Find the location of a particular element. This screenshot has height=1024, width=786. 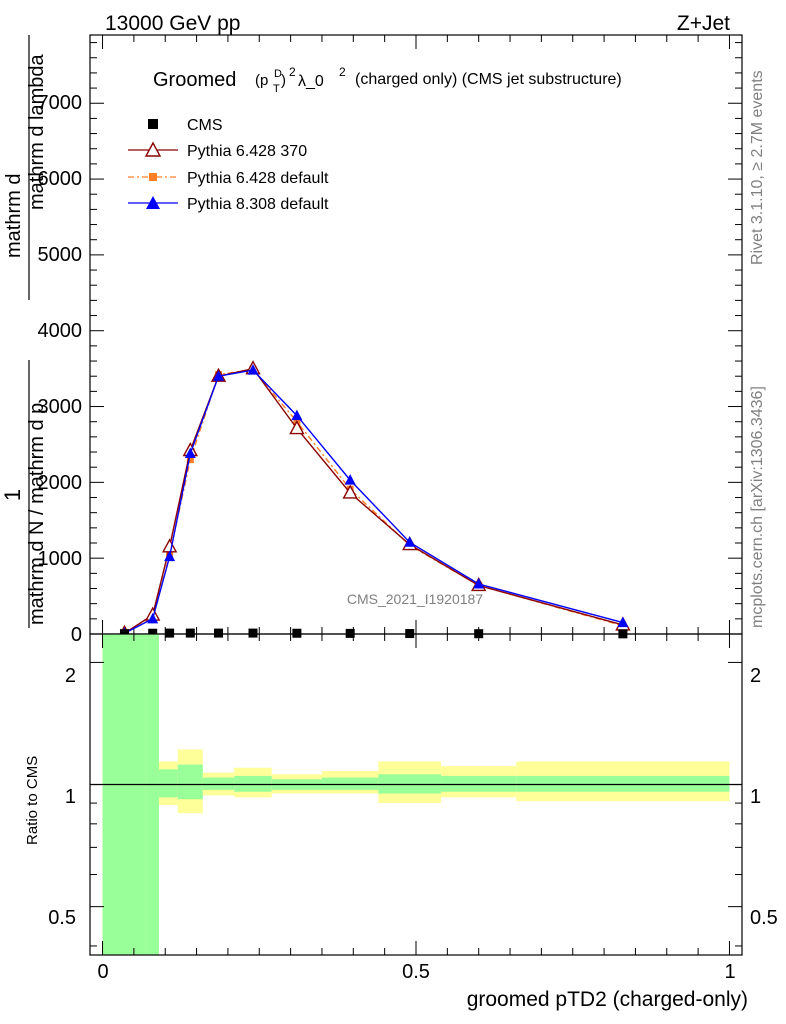

ytick-3000: 3000 is located at coordinates (60, 407).